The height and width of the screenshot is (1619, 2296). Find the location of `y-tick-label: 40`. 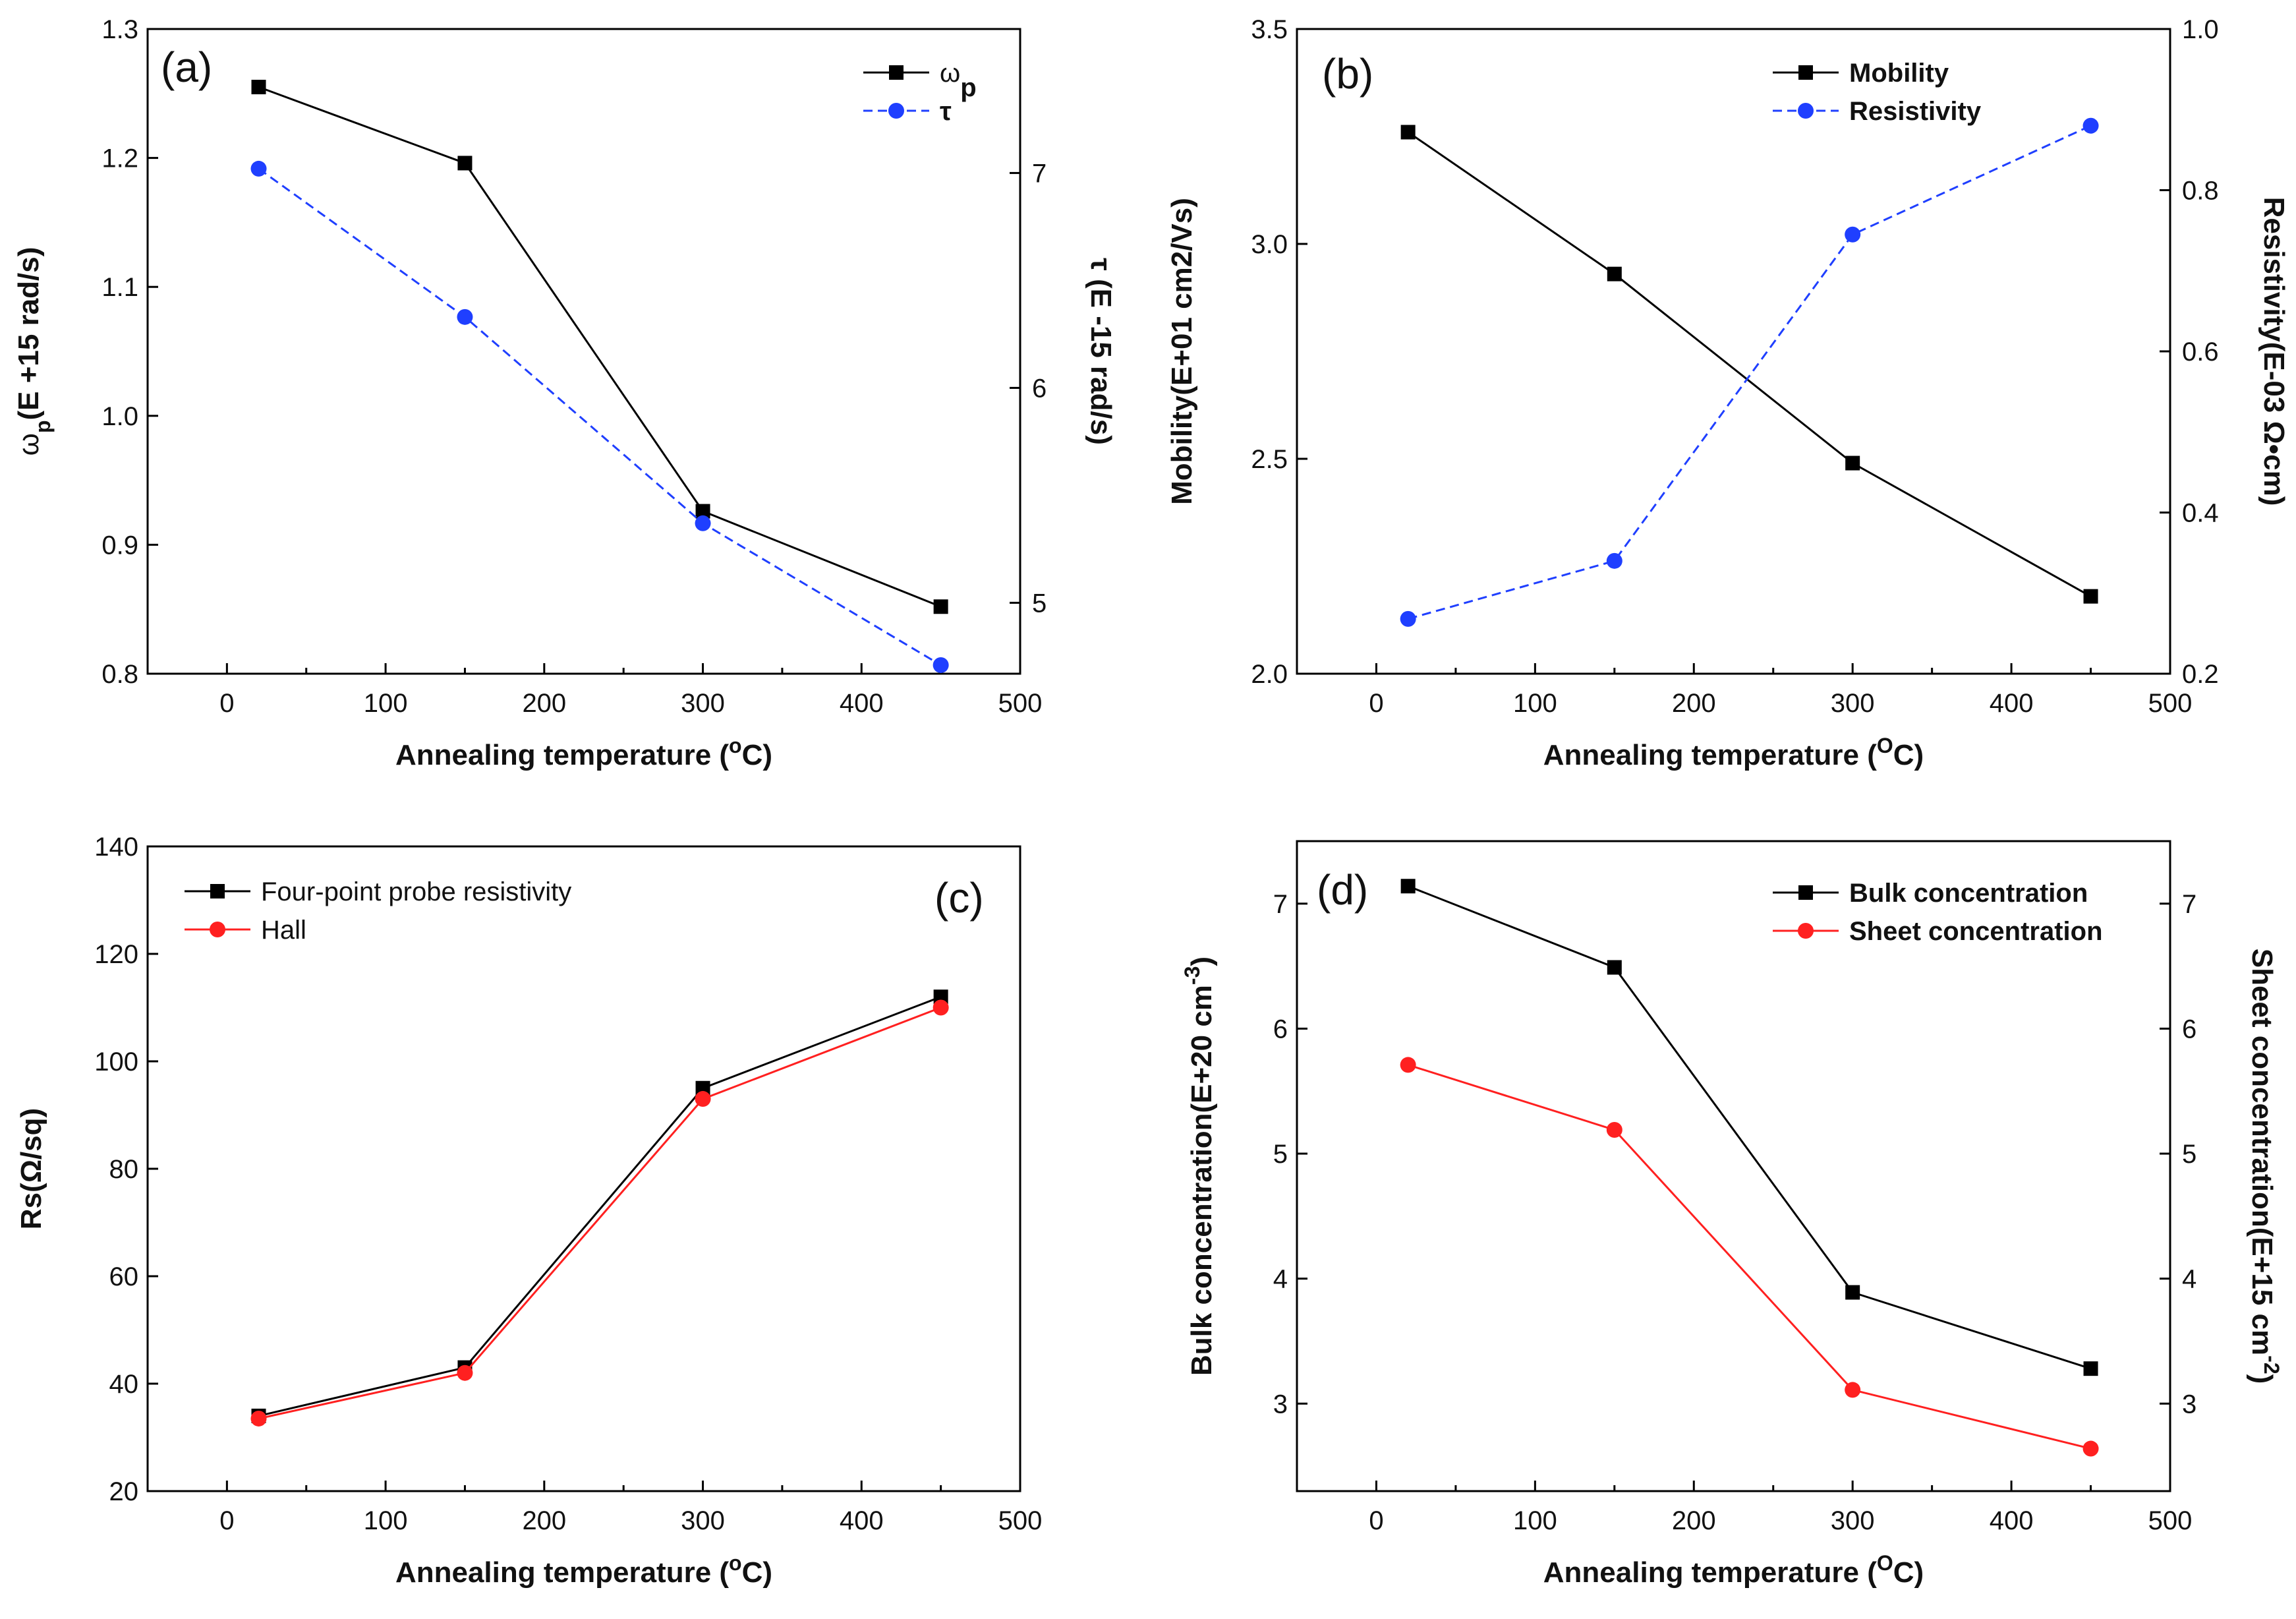

y-tick-label: 40 is located at coordinates (124, 1384).